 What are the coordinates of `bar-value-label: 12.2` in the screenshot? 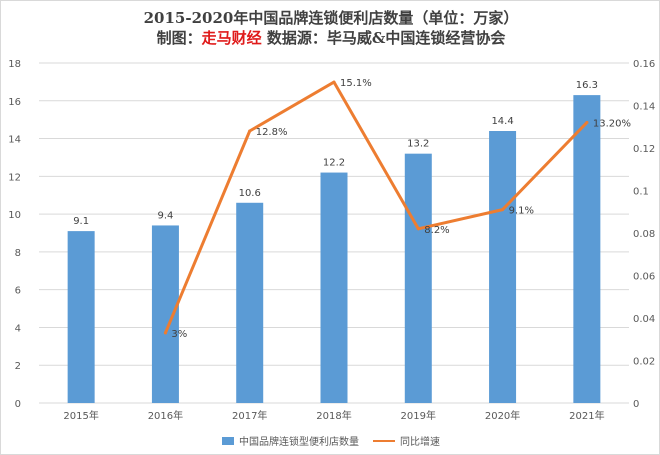 It's located at (334, 163).